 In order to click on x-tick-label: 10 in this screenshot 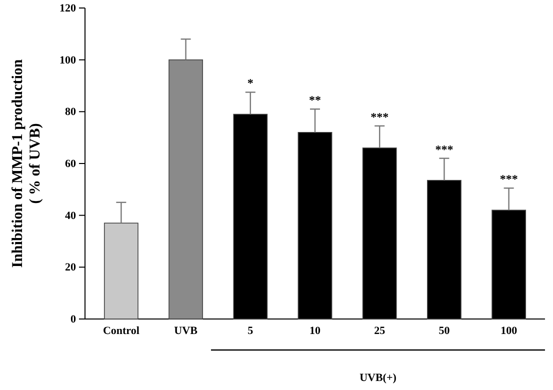, I will do `click(315, 331)`.